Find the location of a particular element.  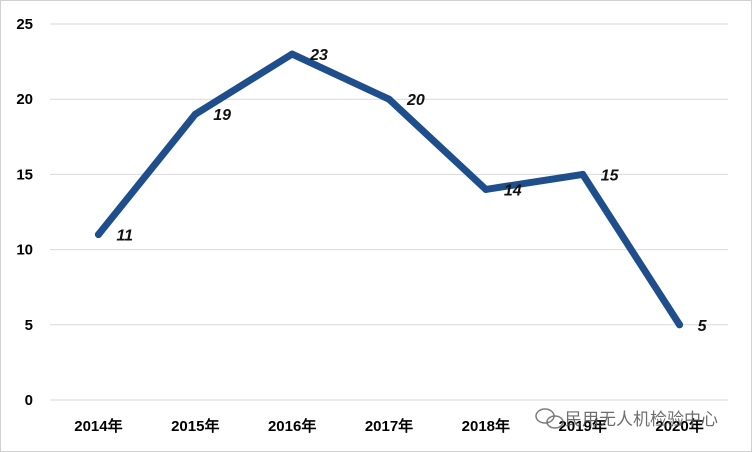

y-tick-label: 10 is located at coordinates (24, 250).